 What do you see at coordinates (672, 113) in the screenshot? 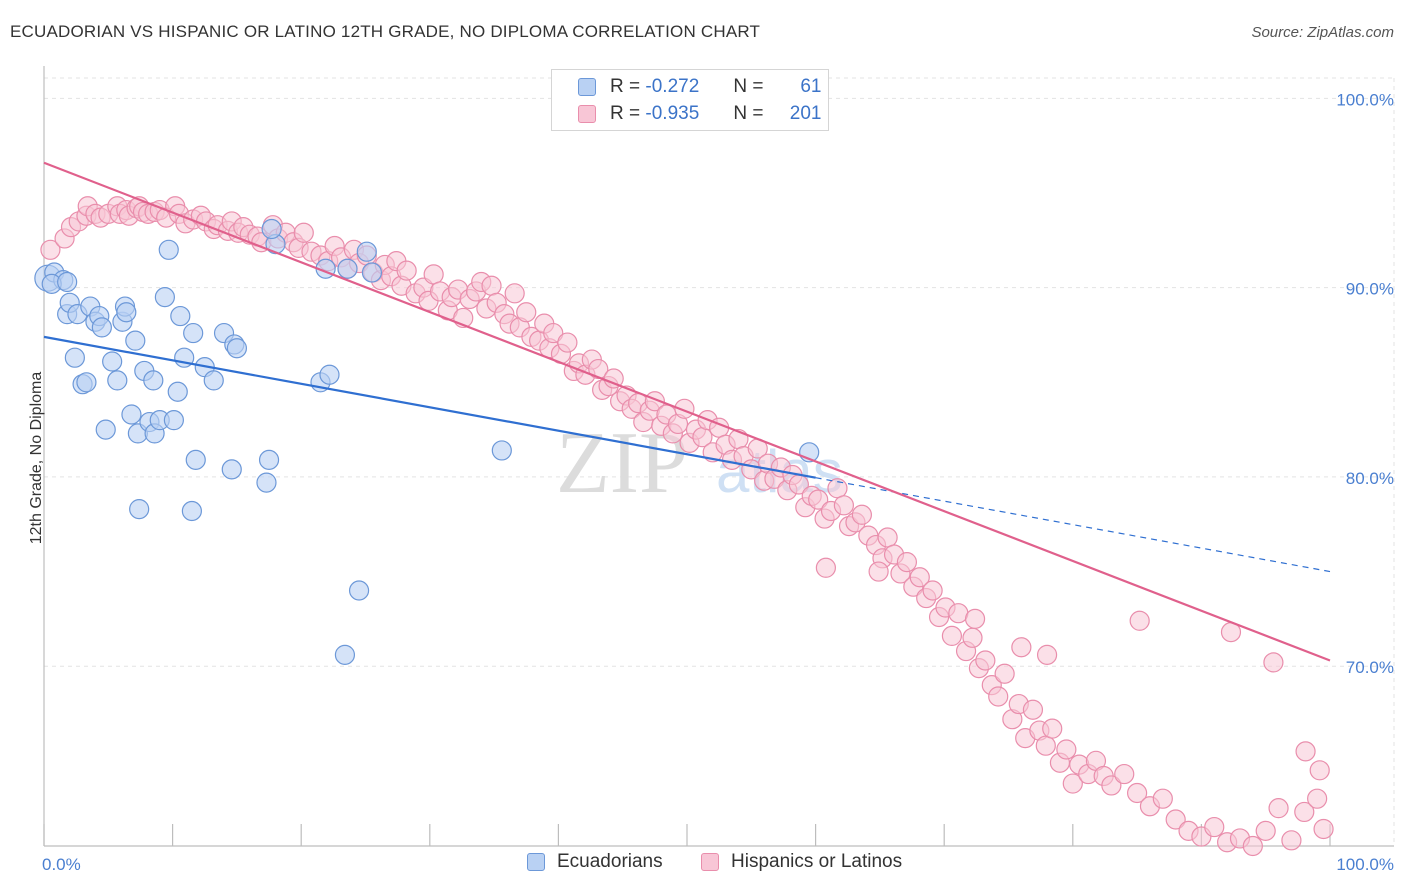
I see `legend-r-value: -0.935` at bounding box center [672, 113].